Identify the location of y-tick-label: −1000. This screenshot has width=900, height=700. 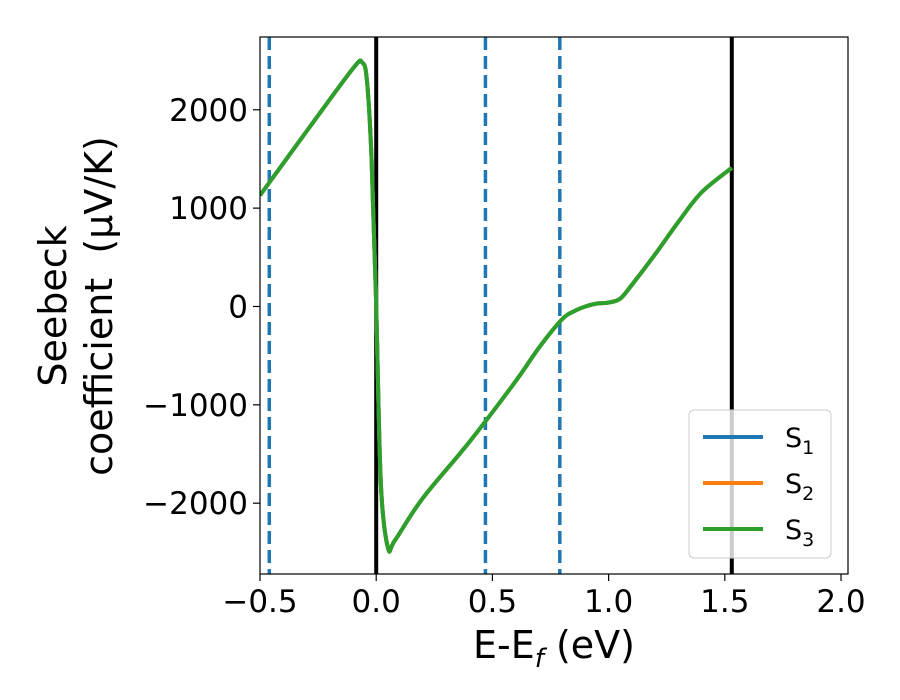
(195, 406).